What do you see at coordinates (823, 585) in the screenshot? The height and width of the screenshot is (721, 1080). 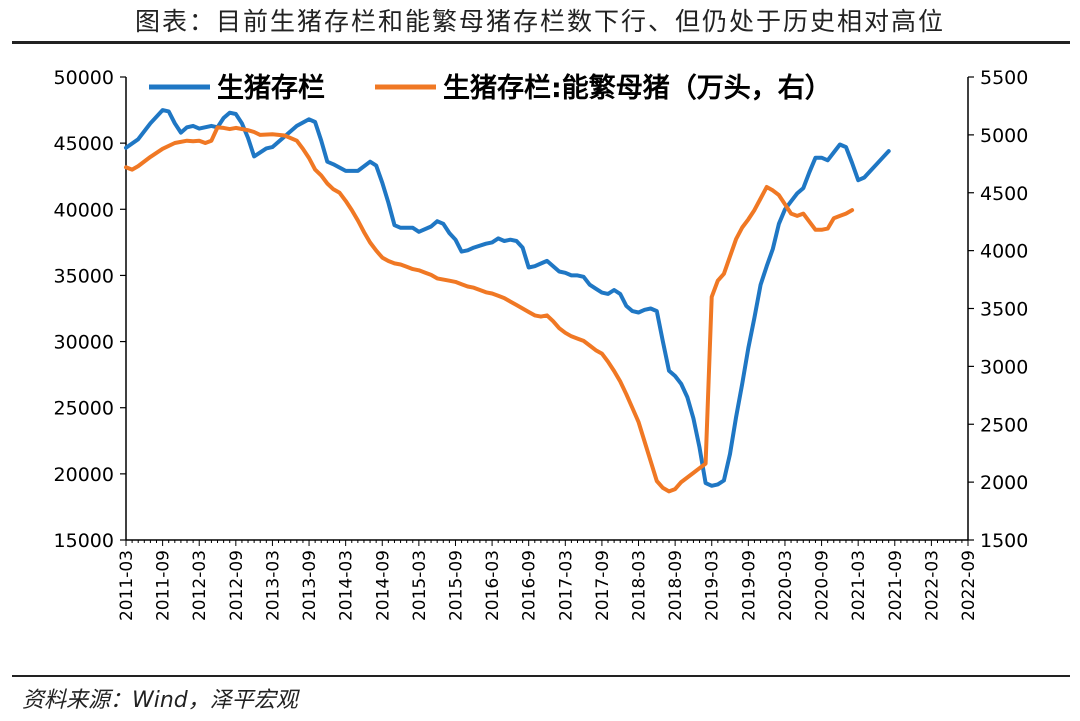 I see `x-tick-label: 2020-09` at bounding box center [823, 585].